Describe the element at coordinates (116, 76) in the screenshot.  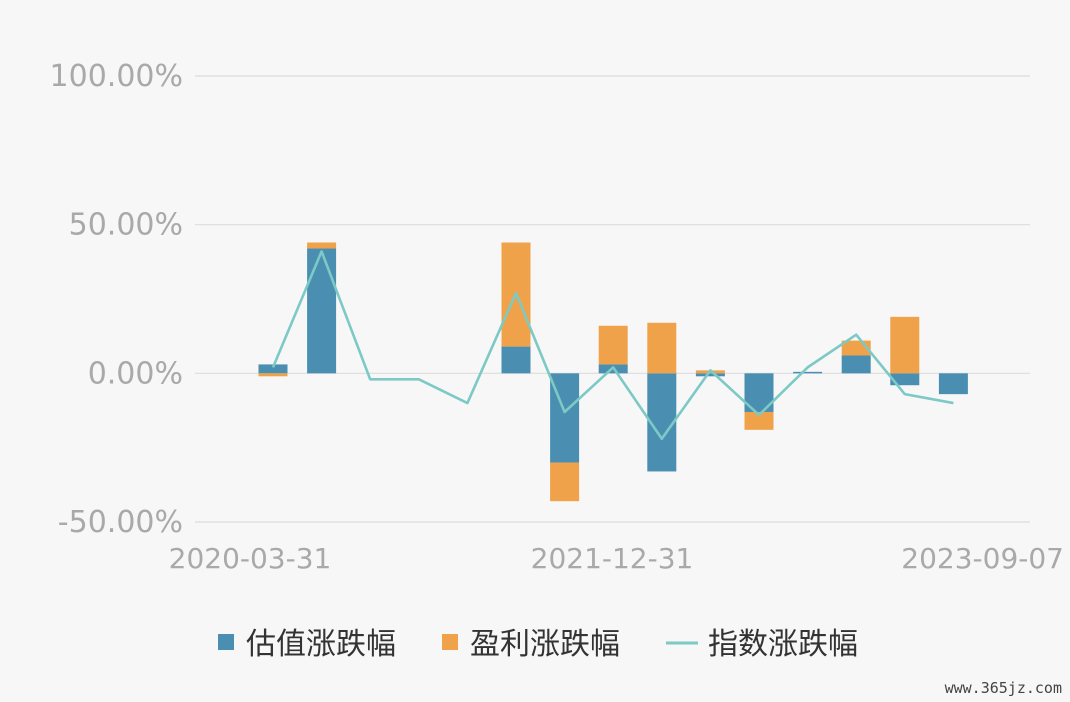
I see `y-tick-label: 100.00%` at that location.